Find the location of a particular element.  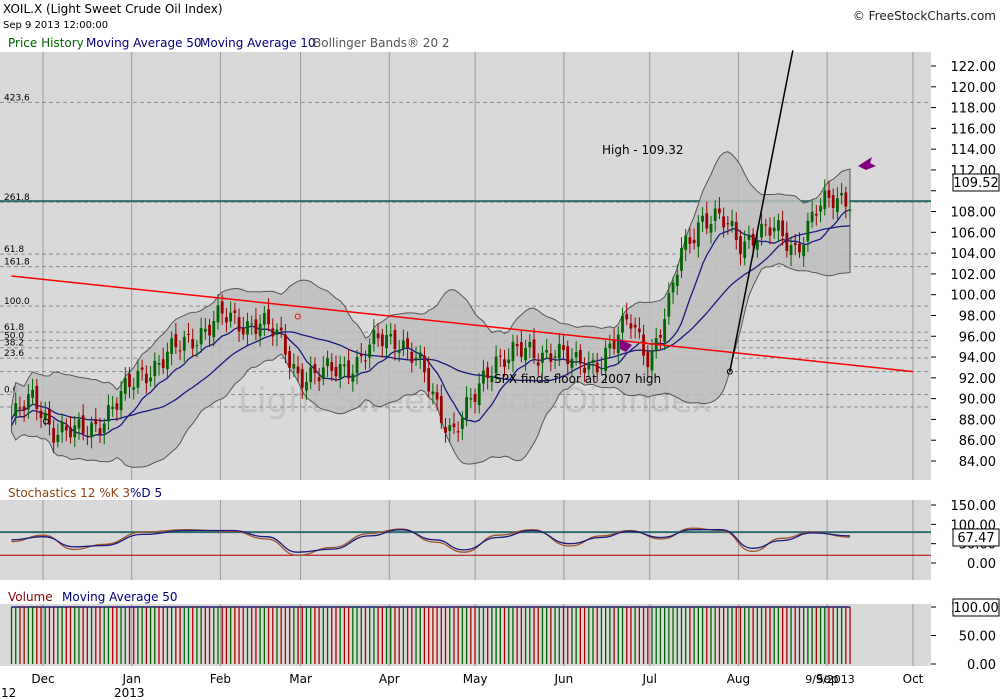

stoch-last-value: 67.47 is located at coordinates (975, 538).